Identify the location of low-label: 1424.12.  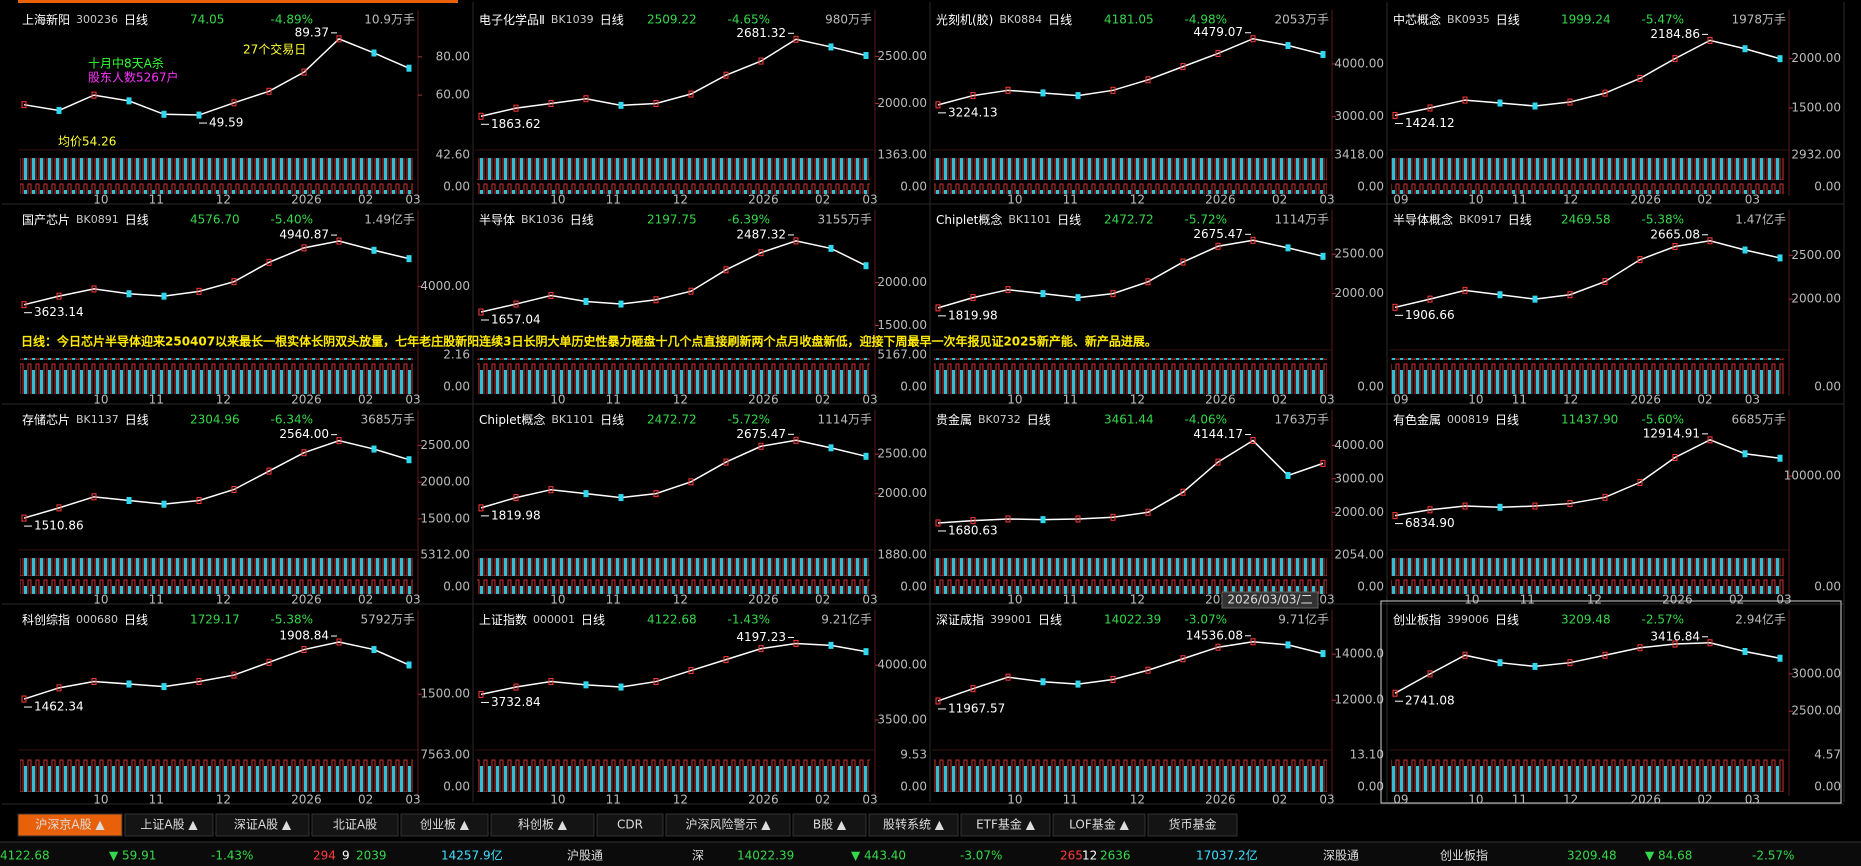
(1430, 123).